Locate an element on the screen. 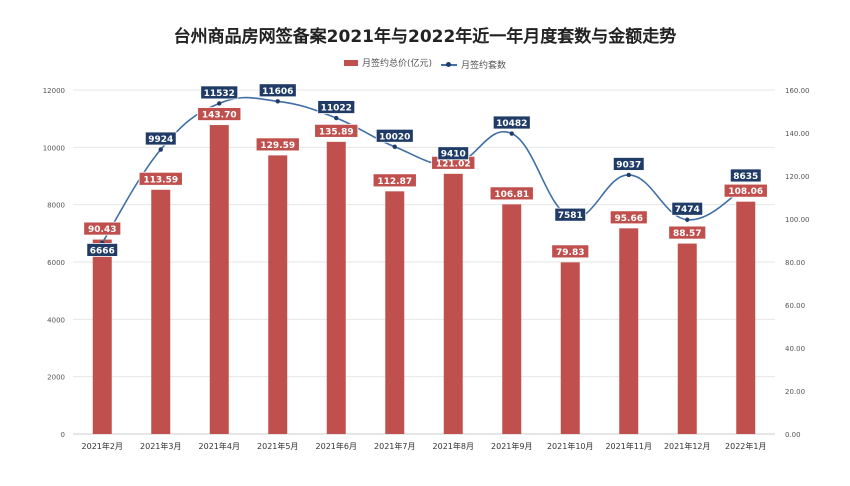 Image resolution: width=850 pixels, height=486 pixels. line-data-label: 11532 is located at coordinates (219, 94).